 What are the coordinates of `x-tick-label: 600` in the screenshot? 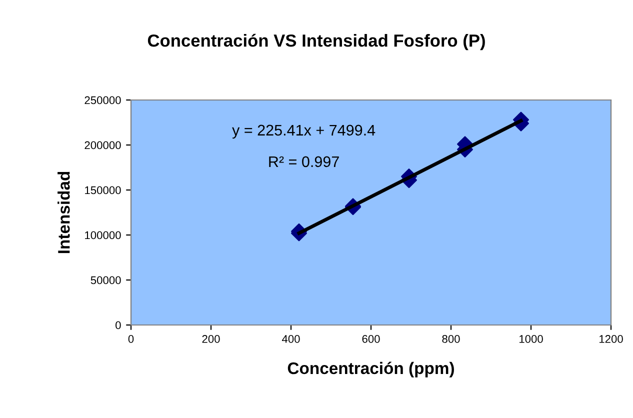 It's located at (371, 339).